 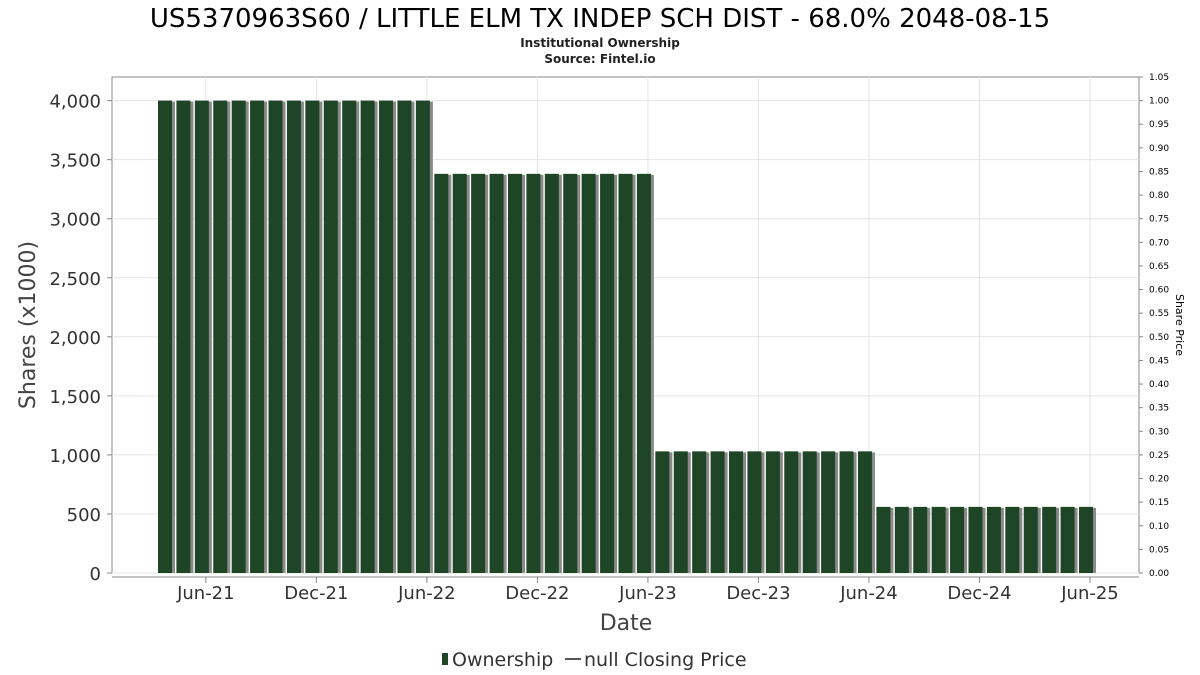 What do you see at coordinates (647, 593) in the screenshot?
I see `x-tick-label: Jun-23` at bounding box center [647, 593].